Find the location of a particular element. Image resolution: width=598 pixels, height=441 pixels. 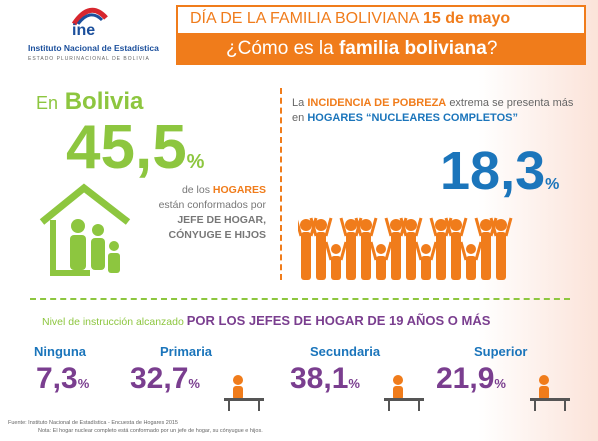

edu-intro-text: Nivel de instrucción alcanzado is located at coordinates (113, 322).